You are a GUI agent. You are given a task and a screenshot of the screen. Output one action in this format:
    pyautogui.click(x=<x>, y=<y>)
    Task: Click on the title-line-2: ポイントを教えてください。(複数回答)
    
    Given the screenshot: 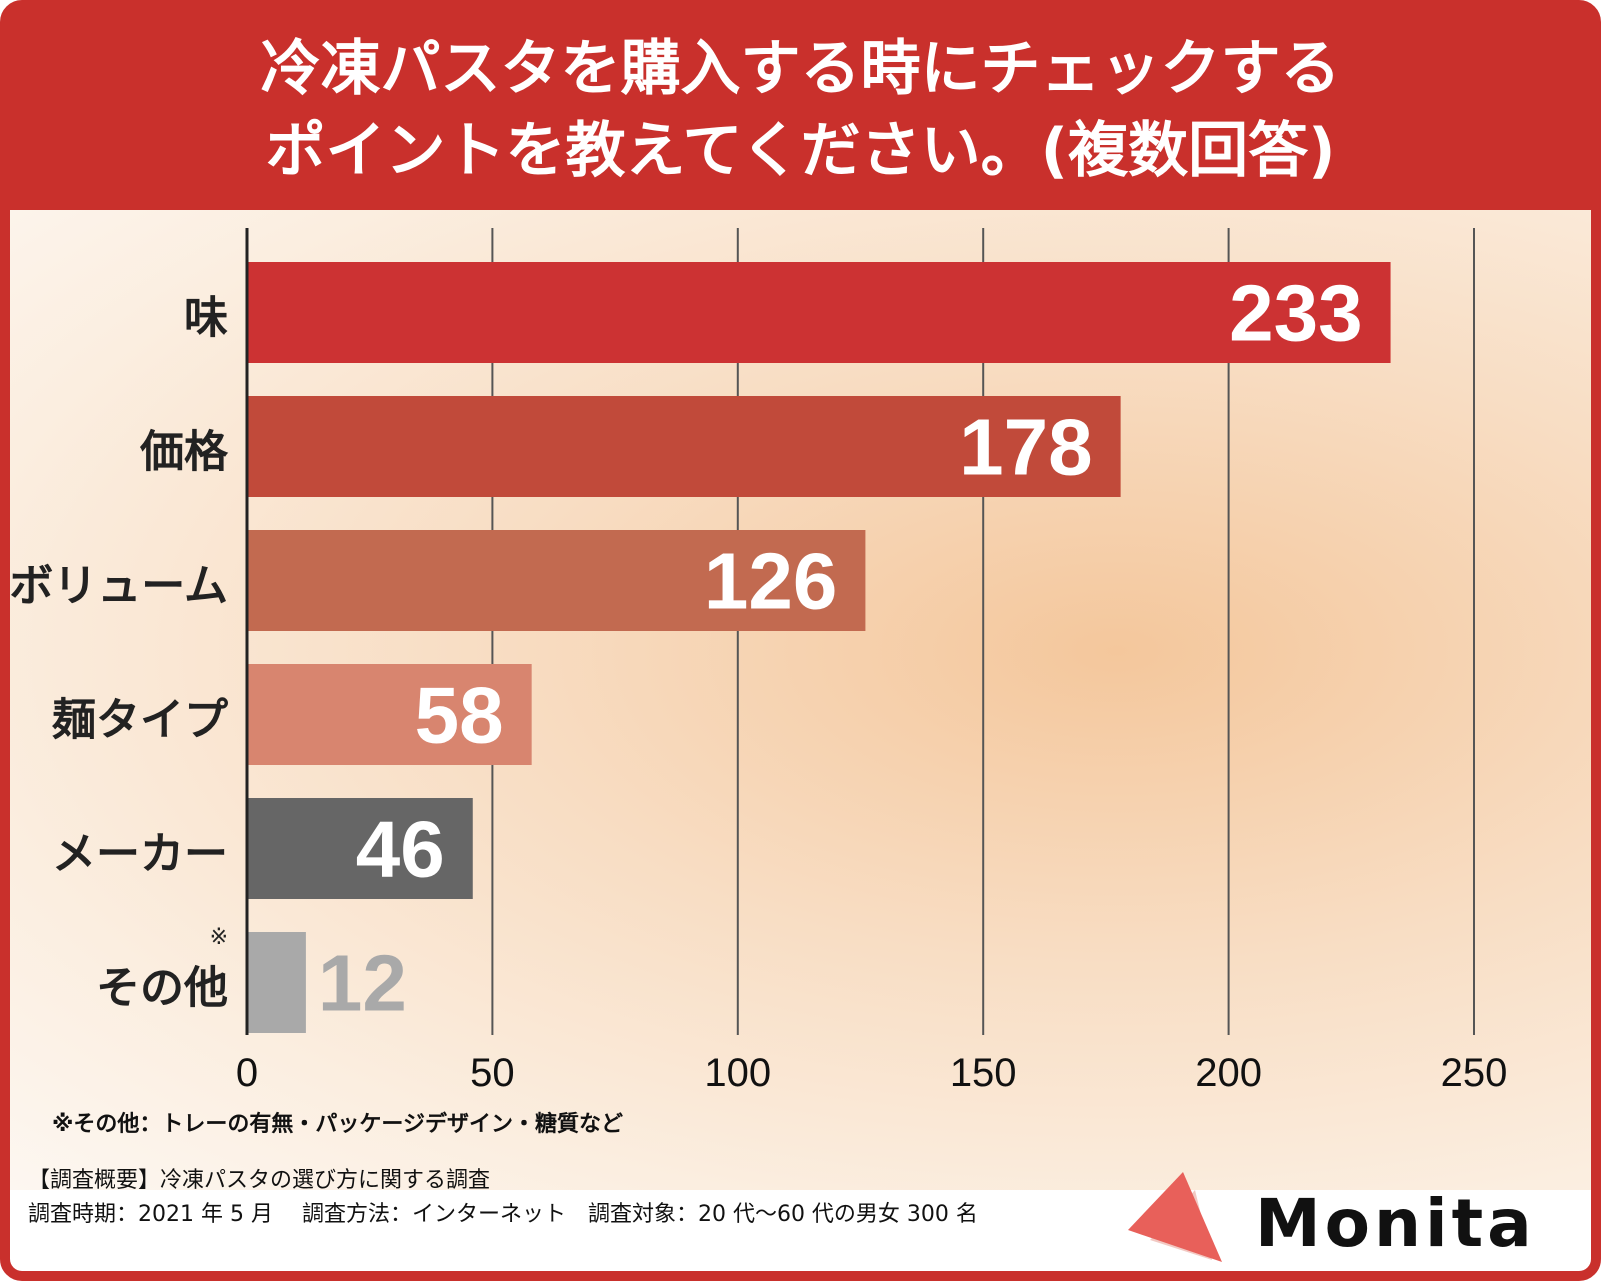 What is the action you would take?
    pyautogui.click(x=800, y=151)
    